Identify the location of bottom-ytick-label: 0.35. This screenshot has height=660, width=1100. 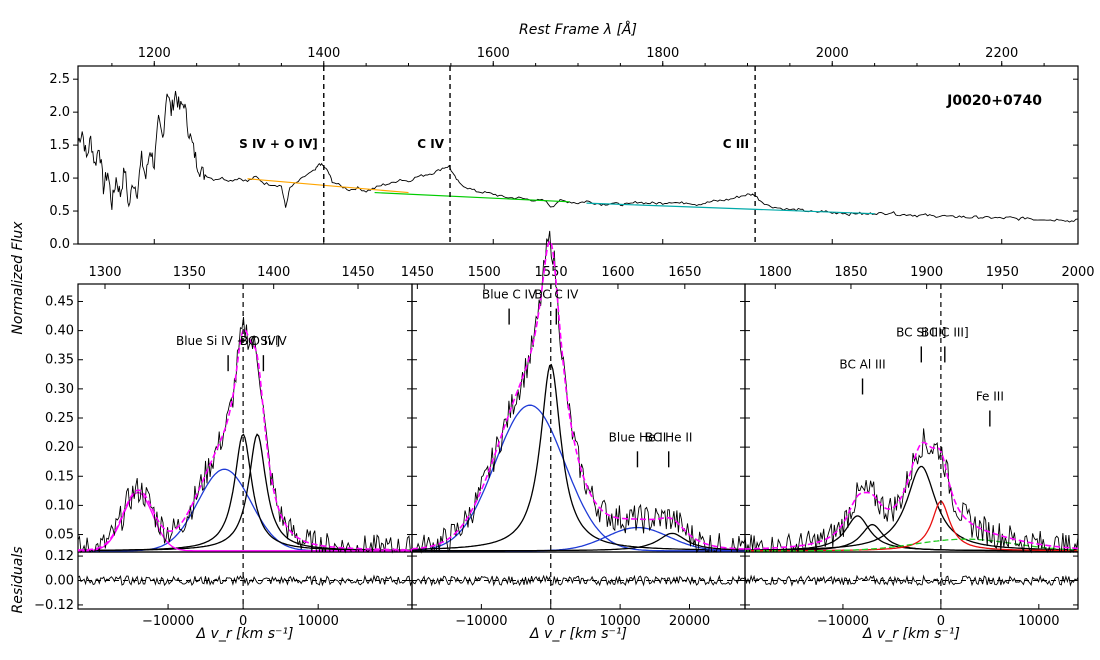
(59, 360).